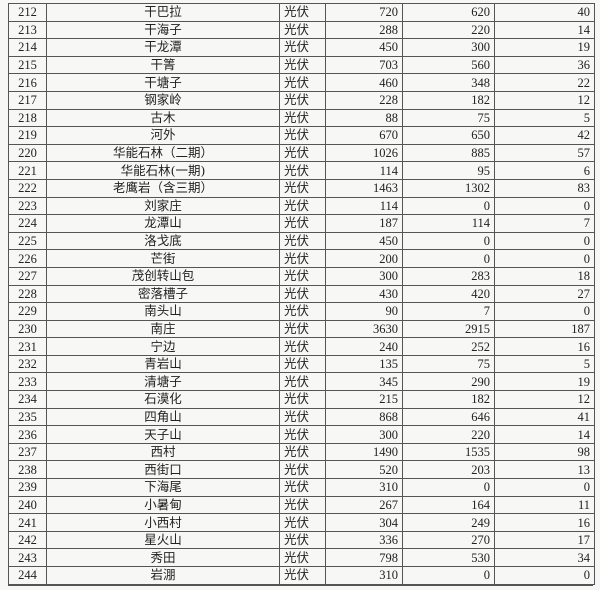  I want to click on row-number: 230, so click(27, 329).